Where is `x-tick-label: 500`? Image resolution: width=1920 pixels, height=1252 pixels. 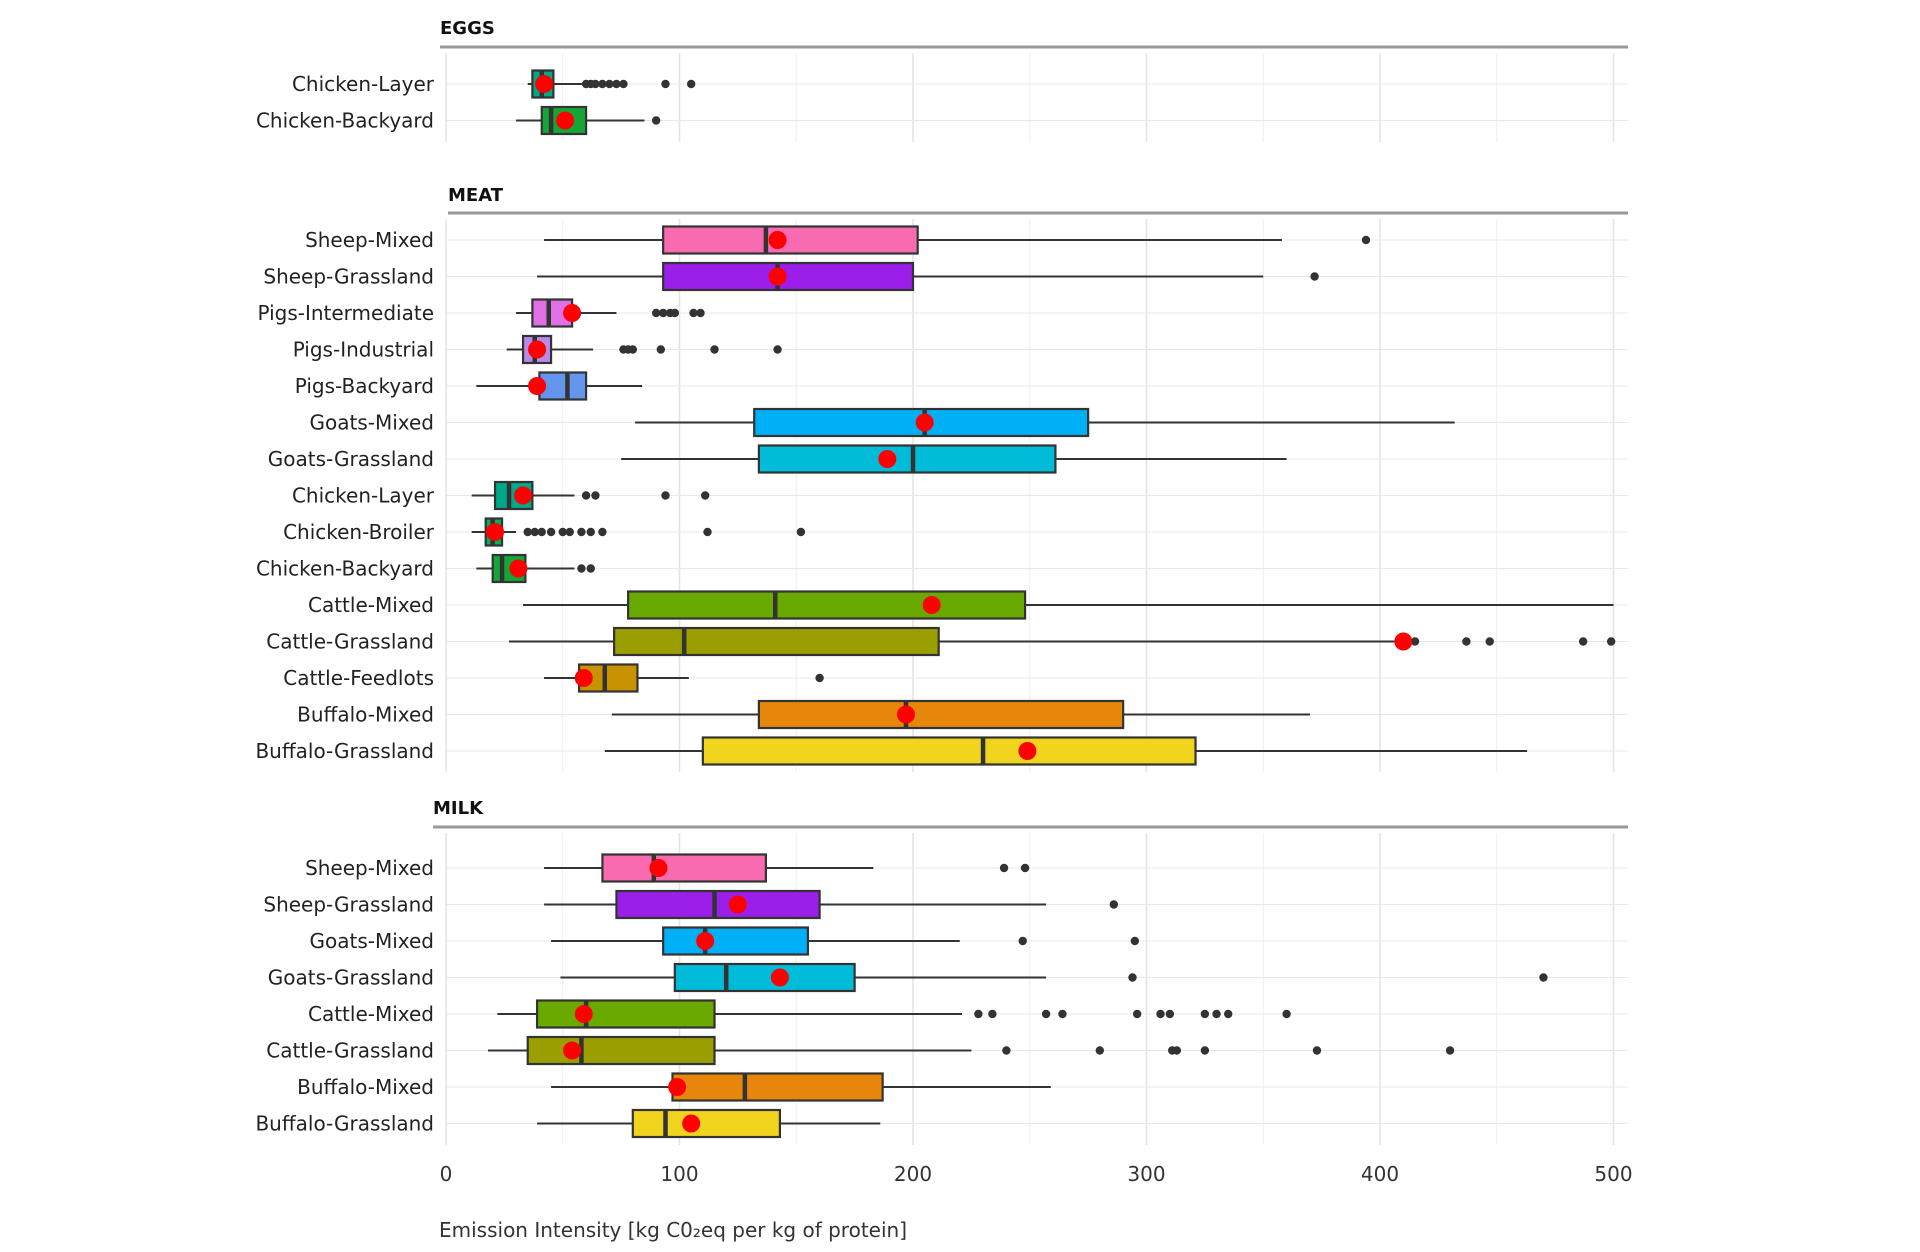
x-tick-label: 500 is located at coordinates (1613, 1174).